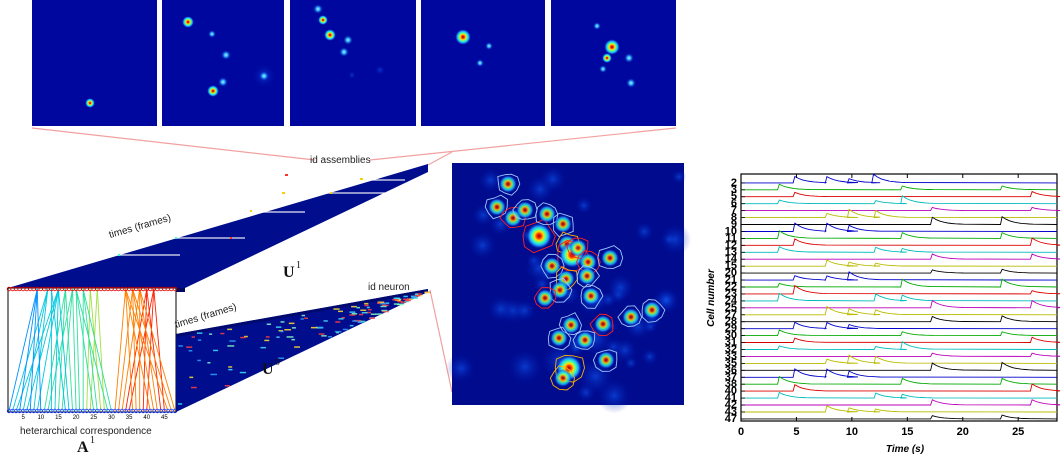 This screenshot has width=1060, height=460. Describe the element at coordinates (741, 432) in the screenshot. I see `x-tick-label: 0` at that location.